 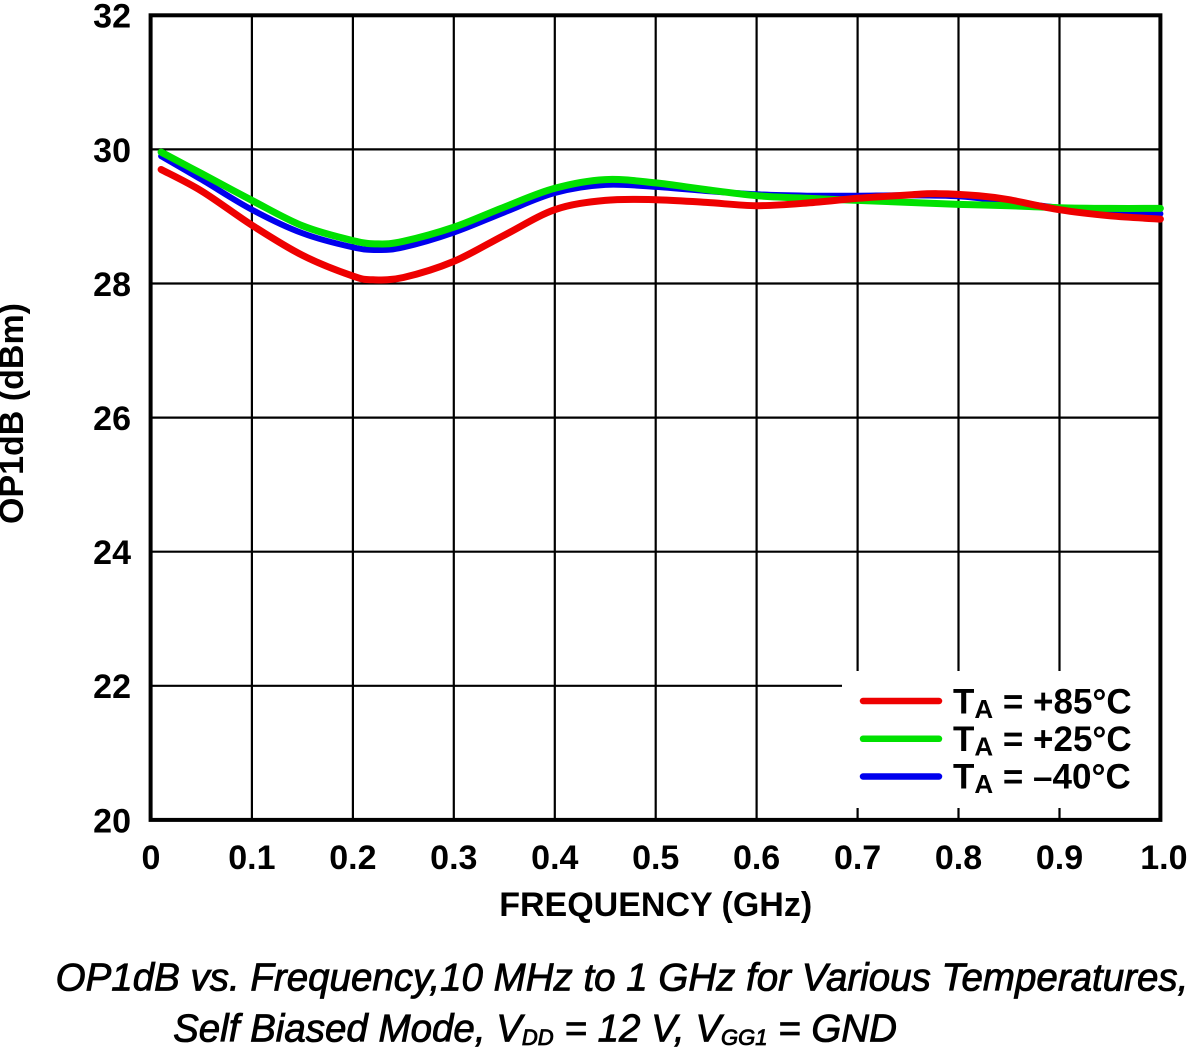 I want to click on svg-text: 0, so click(x=151, y=858).